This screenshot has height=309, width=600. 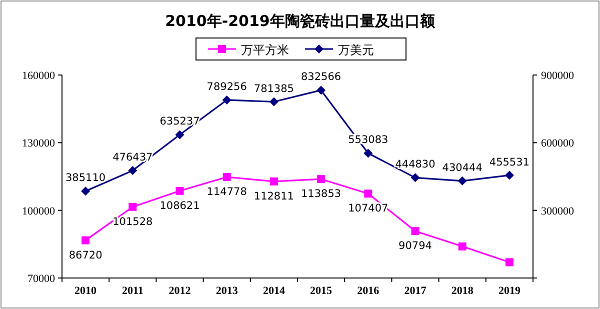 I want to click on x-tick-label: 2014, so click(x=274, y=291).